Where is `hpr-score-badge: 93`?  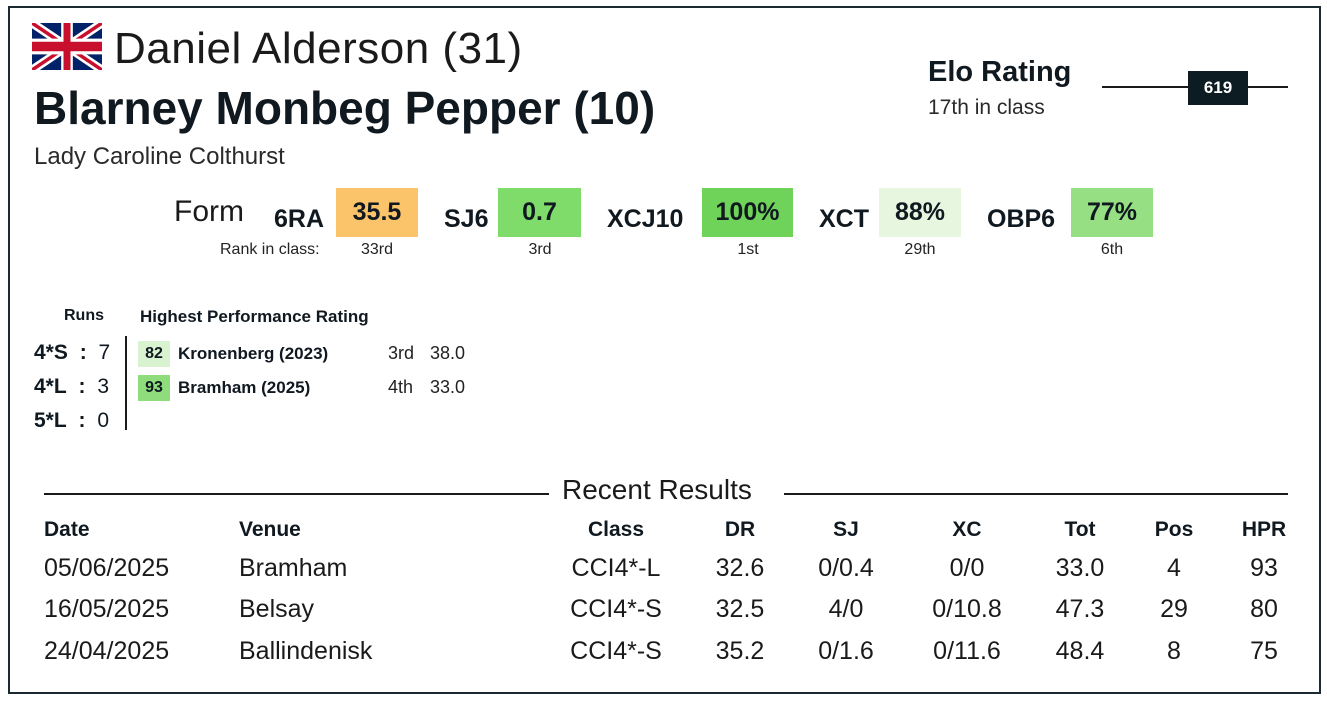 hpr-score-badge: 93 is located at coordinates (154, 388).